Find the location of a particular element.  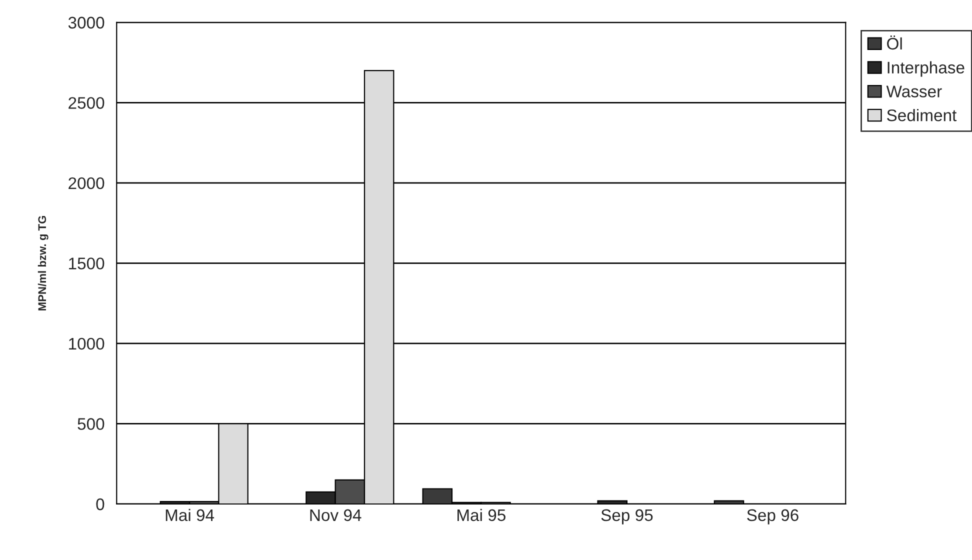

y-tick-label: 1000 is located at coordinates (86, 344).